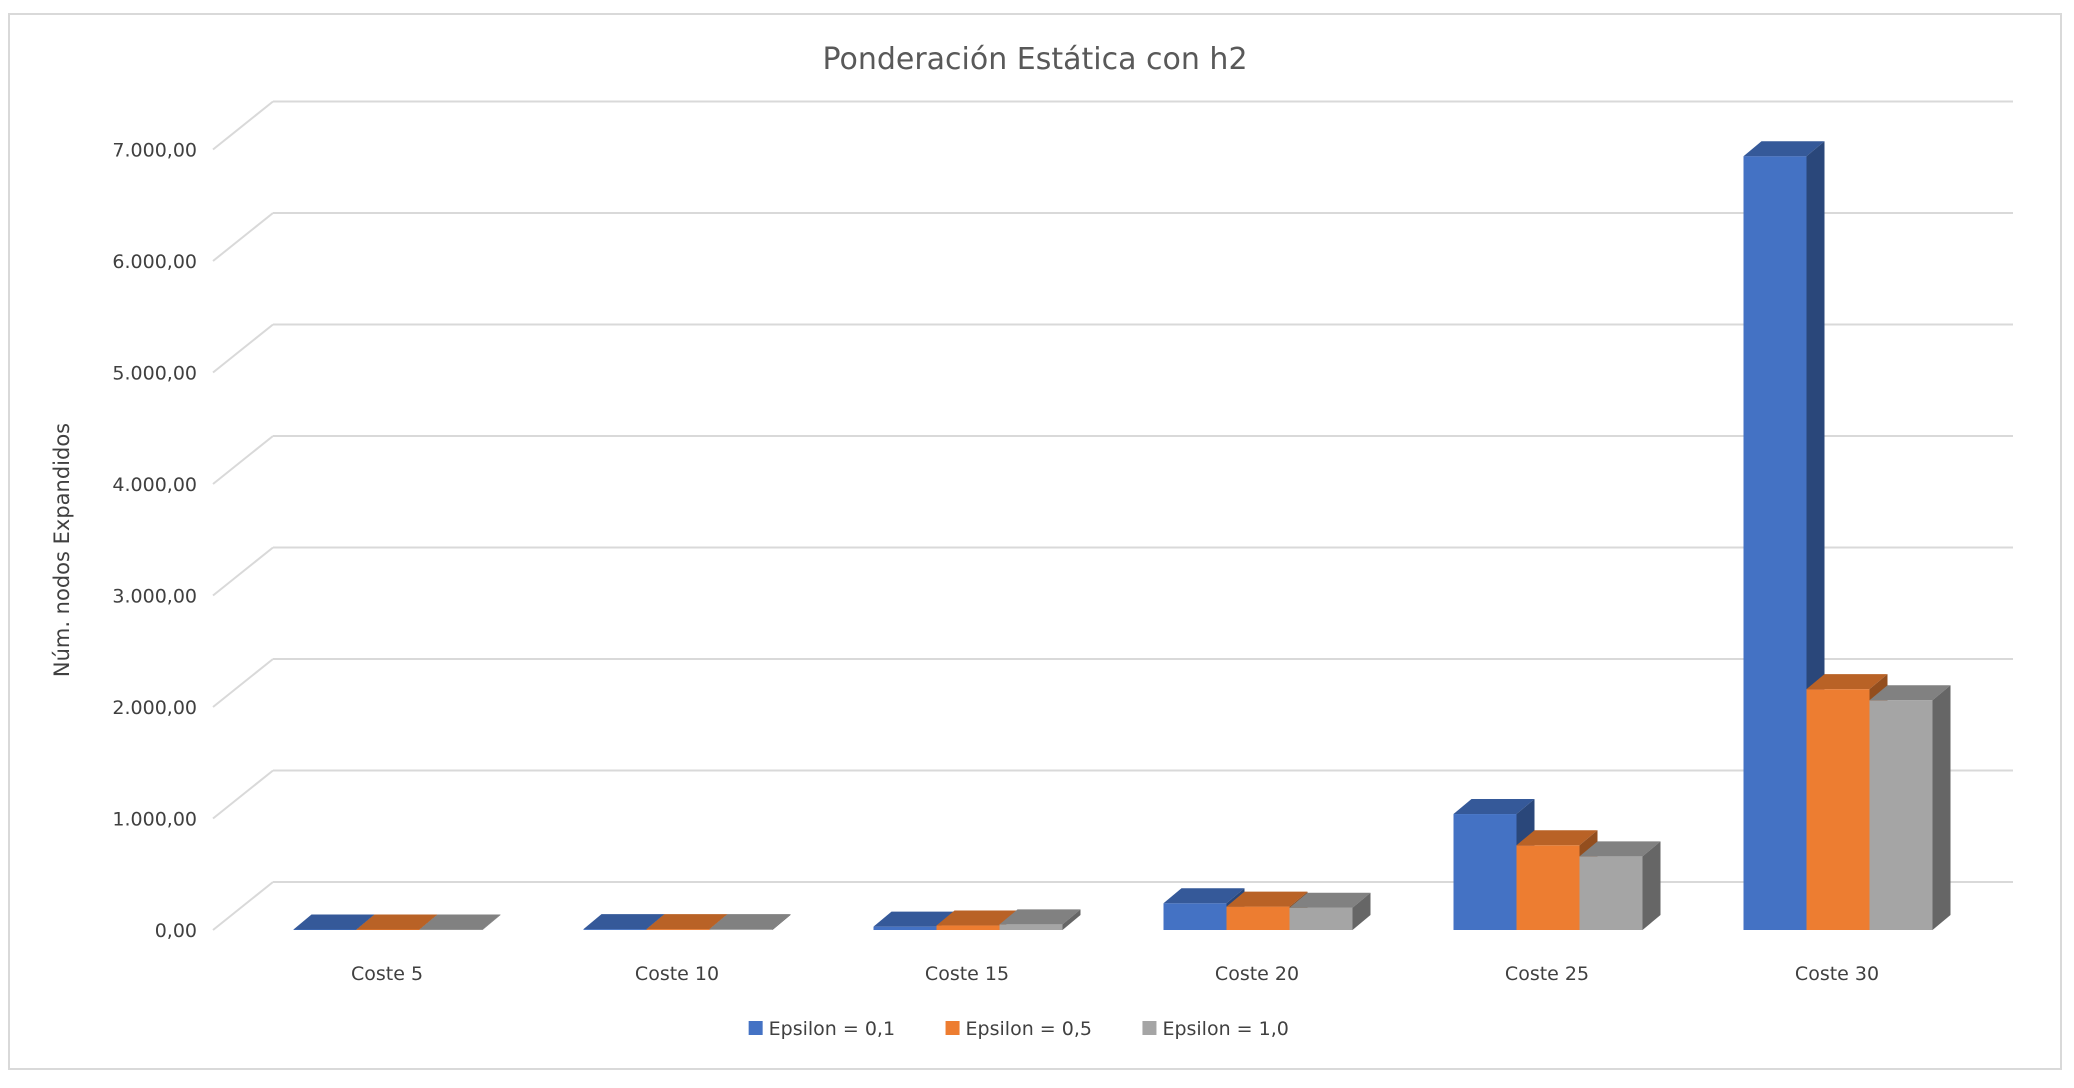 The height and width of the screenshot is (1088, 2074). What do you see at coordinates (677, 974) in the screenshot?
I see `x-tick-label: Coste 10` at bounding box center [677, 974].